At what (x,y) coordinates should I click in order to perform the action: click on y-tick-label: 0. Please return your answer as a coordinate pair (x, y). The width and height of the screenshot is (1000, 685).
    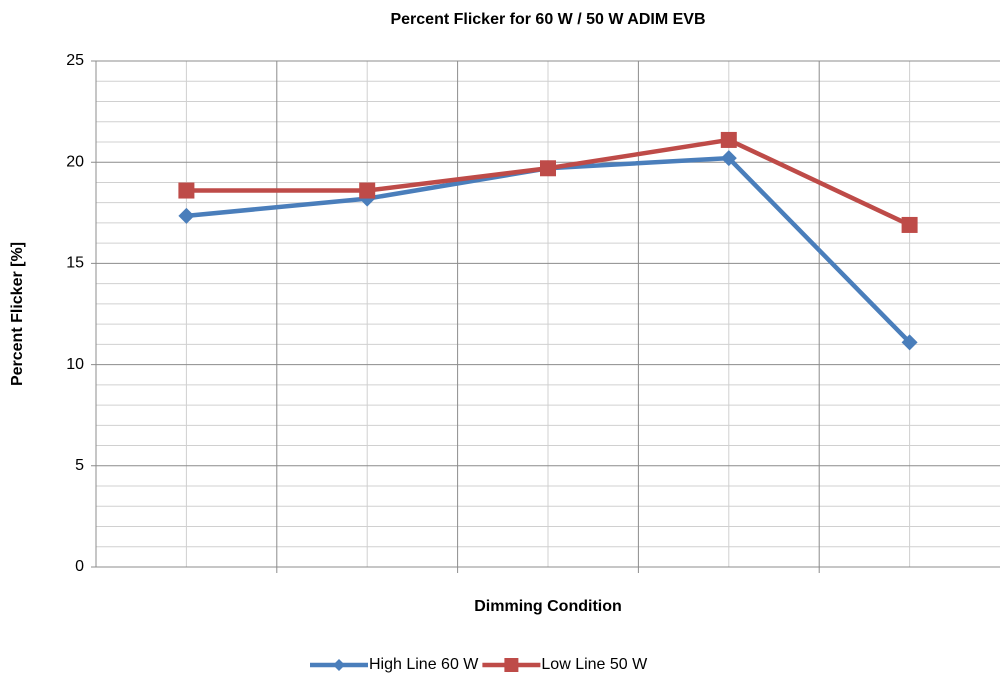
    Looking at the image, I should click on (79, 566).